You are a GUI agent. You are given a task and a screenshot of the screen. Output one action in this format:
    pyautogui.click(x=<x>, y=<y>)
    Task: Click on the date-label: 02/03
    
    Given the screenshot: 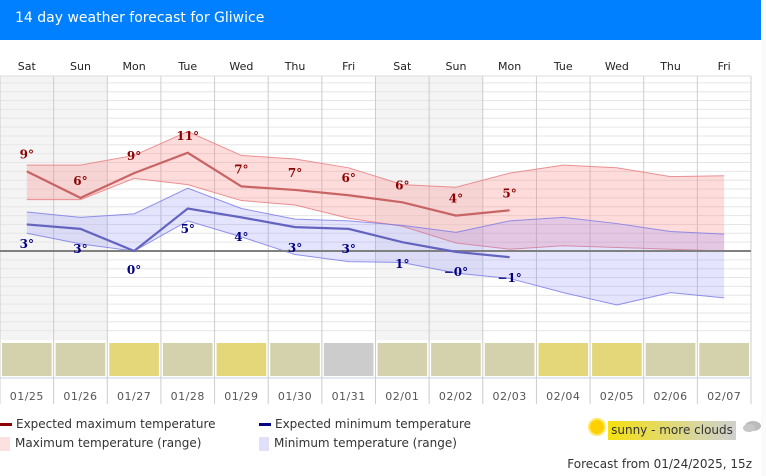 What is the action you would take?
    pyautogui.click(x=510, y=396)
    